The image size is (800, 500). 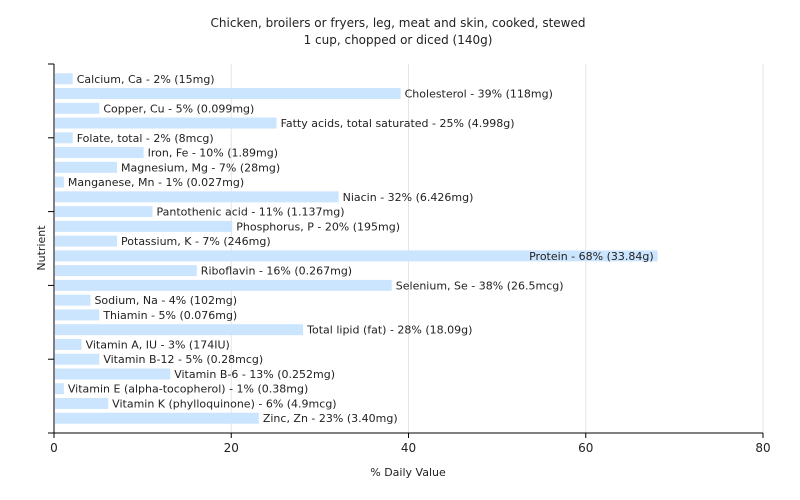 What do you see at coordinates (591, 256) in the screenshot?
I see `bar-label: Protein - 68% (33.84g)` at bounding box center [591, 256].